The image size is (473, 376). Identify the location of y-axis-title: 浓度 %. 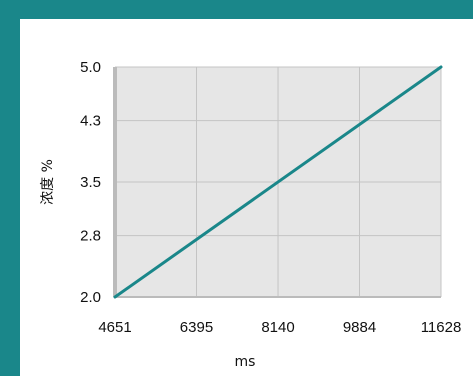
(48, 182).